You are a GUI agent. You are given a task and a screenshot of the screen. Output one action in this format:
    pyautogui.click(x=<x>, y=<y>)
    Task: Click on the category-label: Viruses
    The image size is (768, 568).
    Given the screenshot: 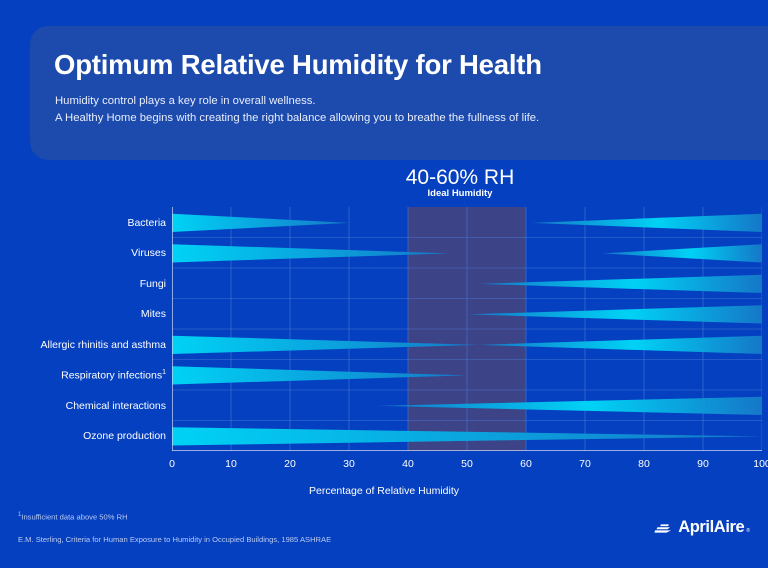 What is the action you would take?
    pyautogui.click(x=148, y=253)
    